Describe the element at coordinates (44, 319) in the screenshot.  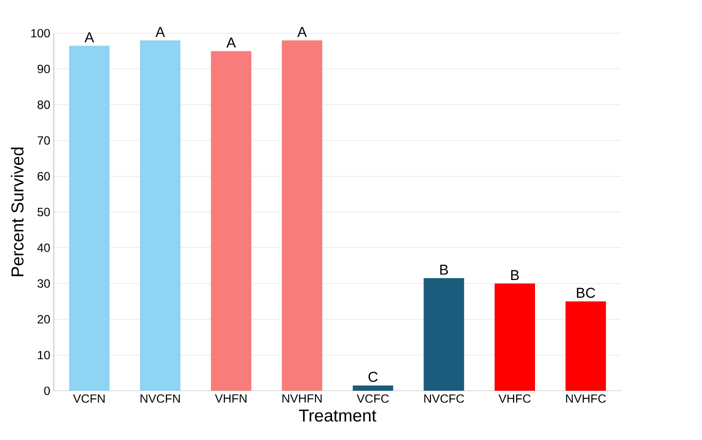
I see `y-tick-label: 20` at that location.